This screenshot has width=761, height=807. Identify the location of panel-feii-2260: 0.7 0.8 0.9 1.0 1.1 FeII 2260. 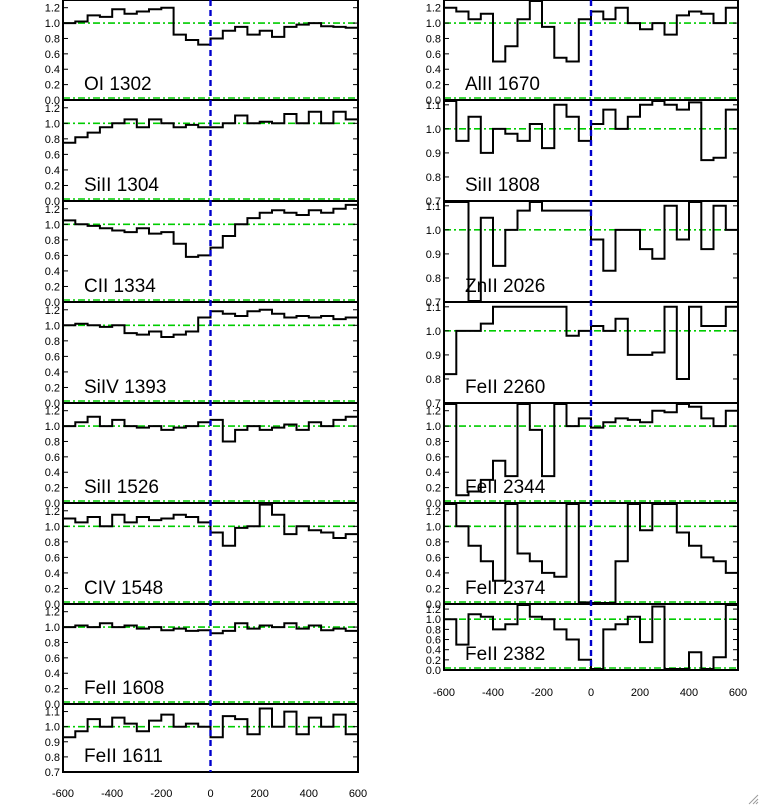
(582, 355).